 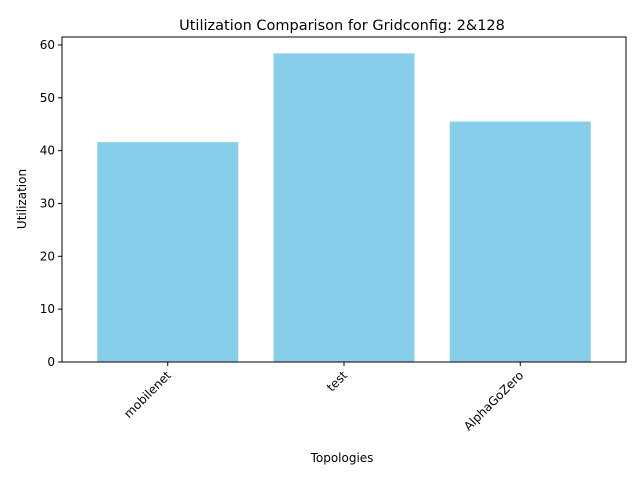 I want to click on x-tick-label: AlphaGoZero, so click(x=493, y=400).